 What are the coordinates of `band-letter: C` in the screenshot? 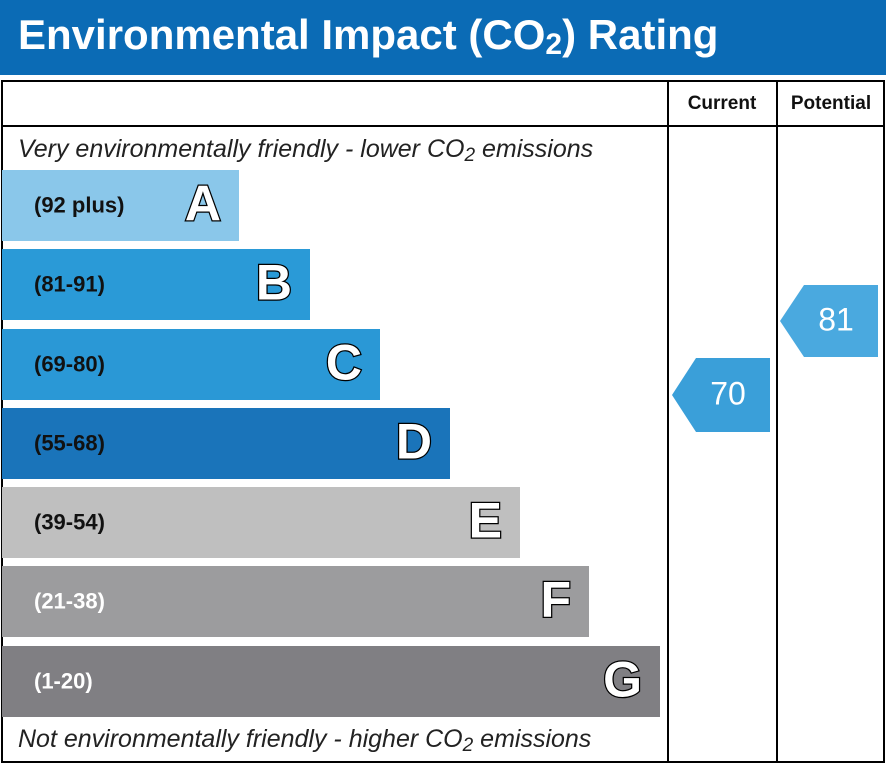 It's located at (344, 363).